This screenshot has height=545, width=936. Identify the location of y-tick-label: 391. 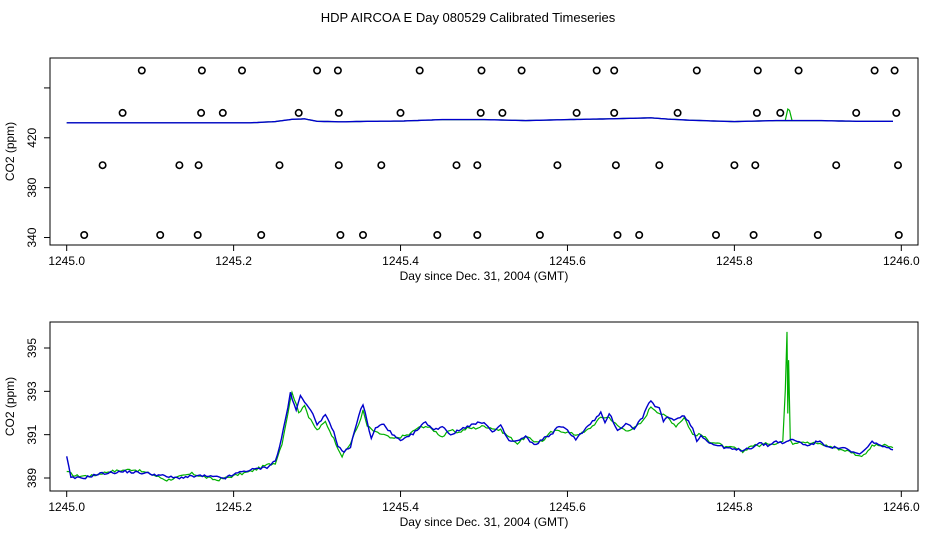
(32, 434).